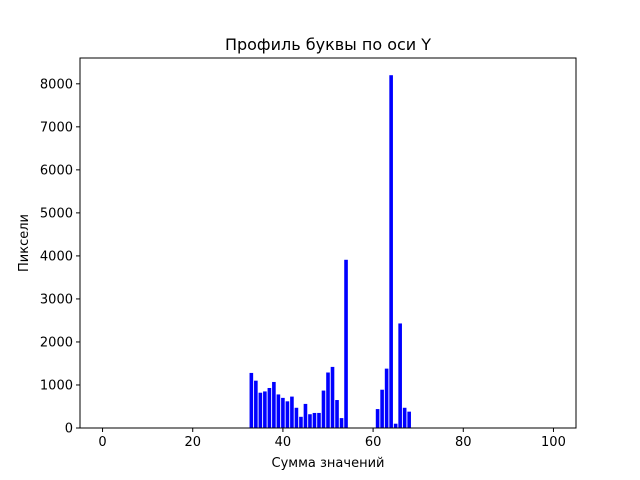 The image size is (640, 480). Describe the element at coordinates (373, 442) in the screenshot. I see `x-tick-label: 60` at that location.